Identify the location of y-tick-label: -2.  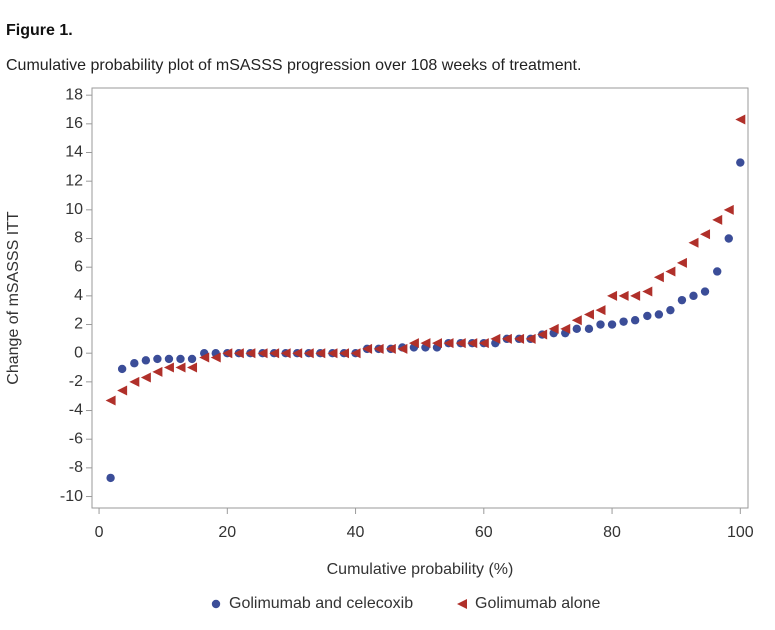
(76, 381).